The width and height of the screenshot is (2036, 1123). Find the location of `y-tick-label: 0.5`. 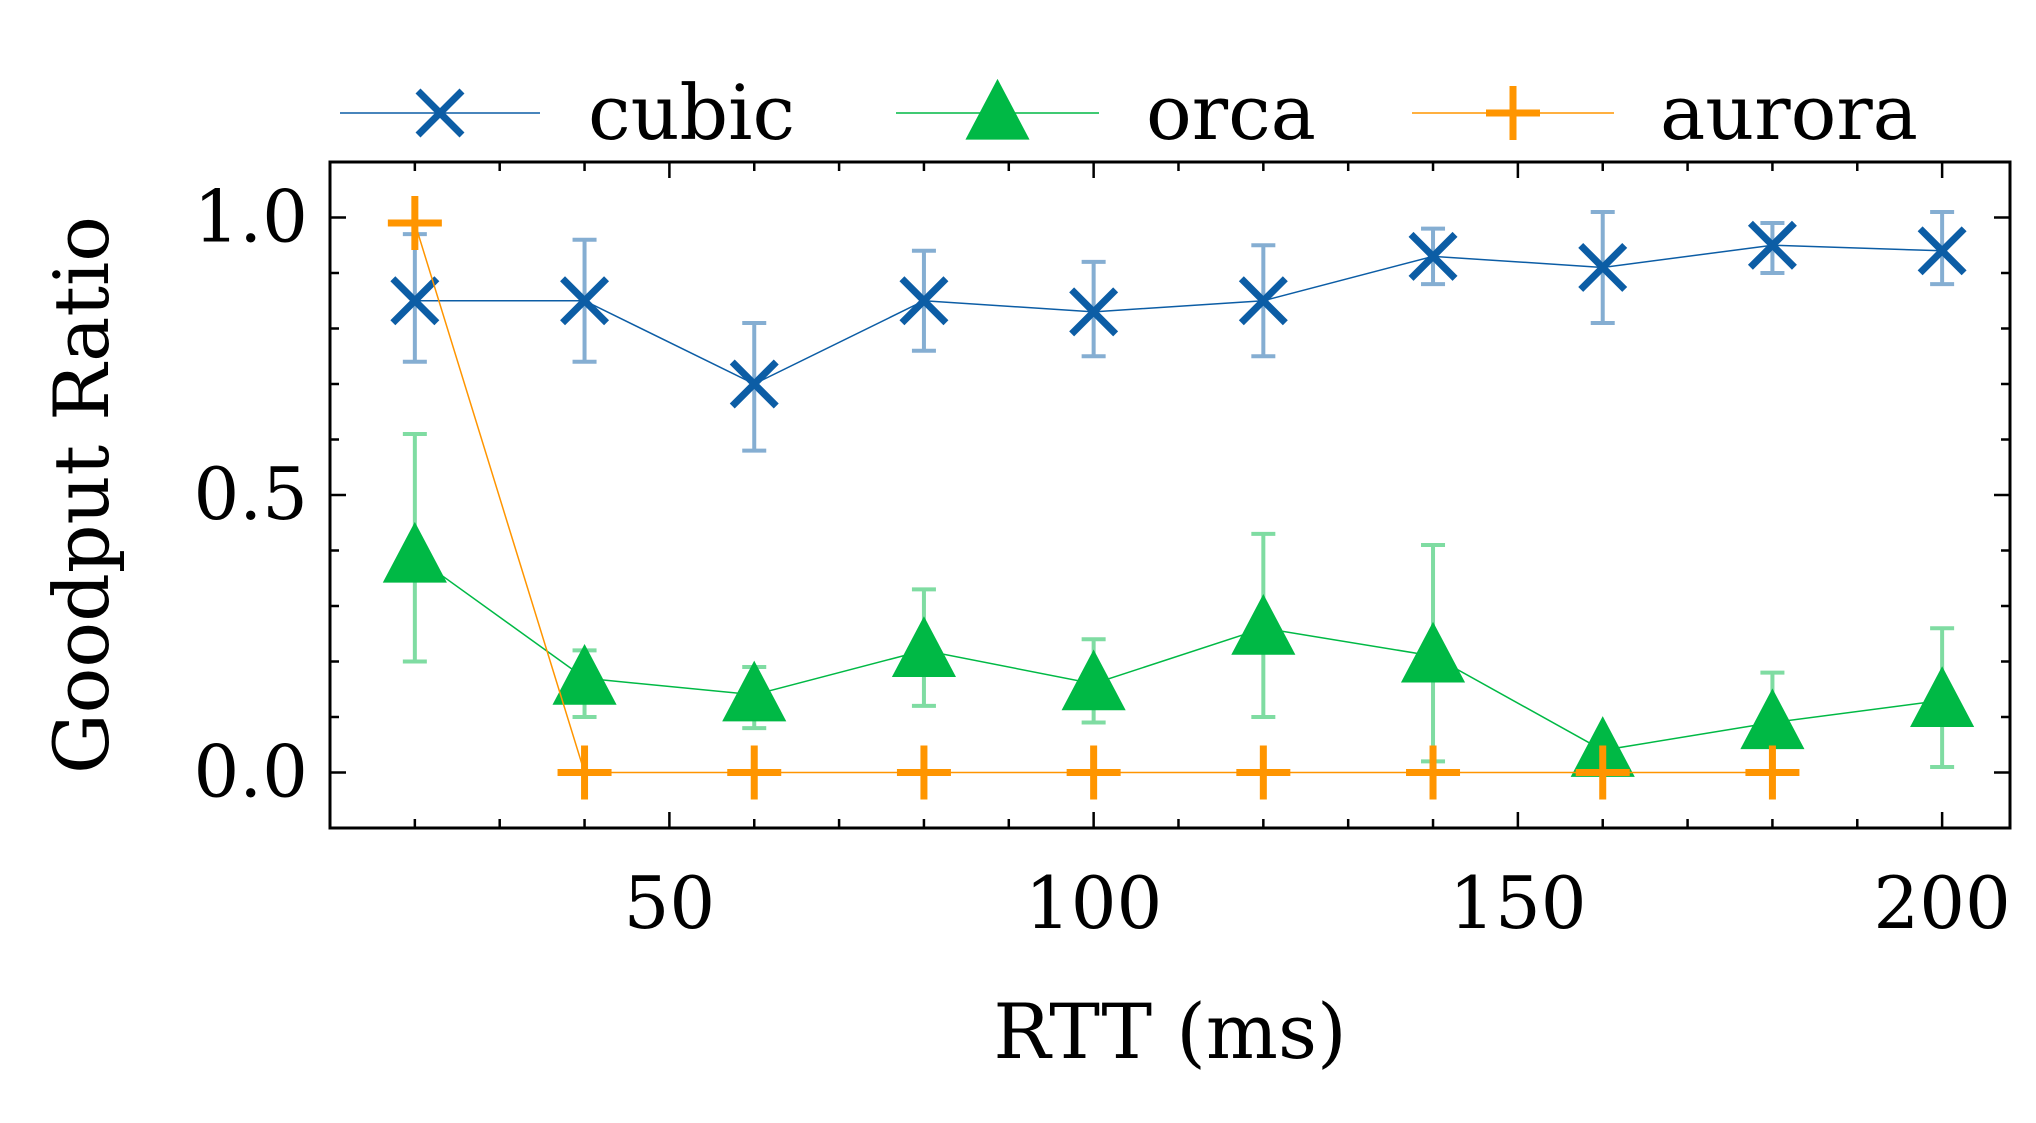

y-tick-label: 0.5 is located at coordinates (250, 494).